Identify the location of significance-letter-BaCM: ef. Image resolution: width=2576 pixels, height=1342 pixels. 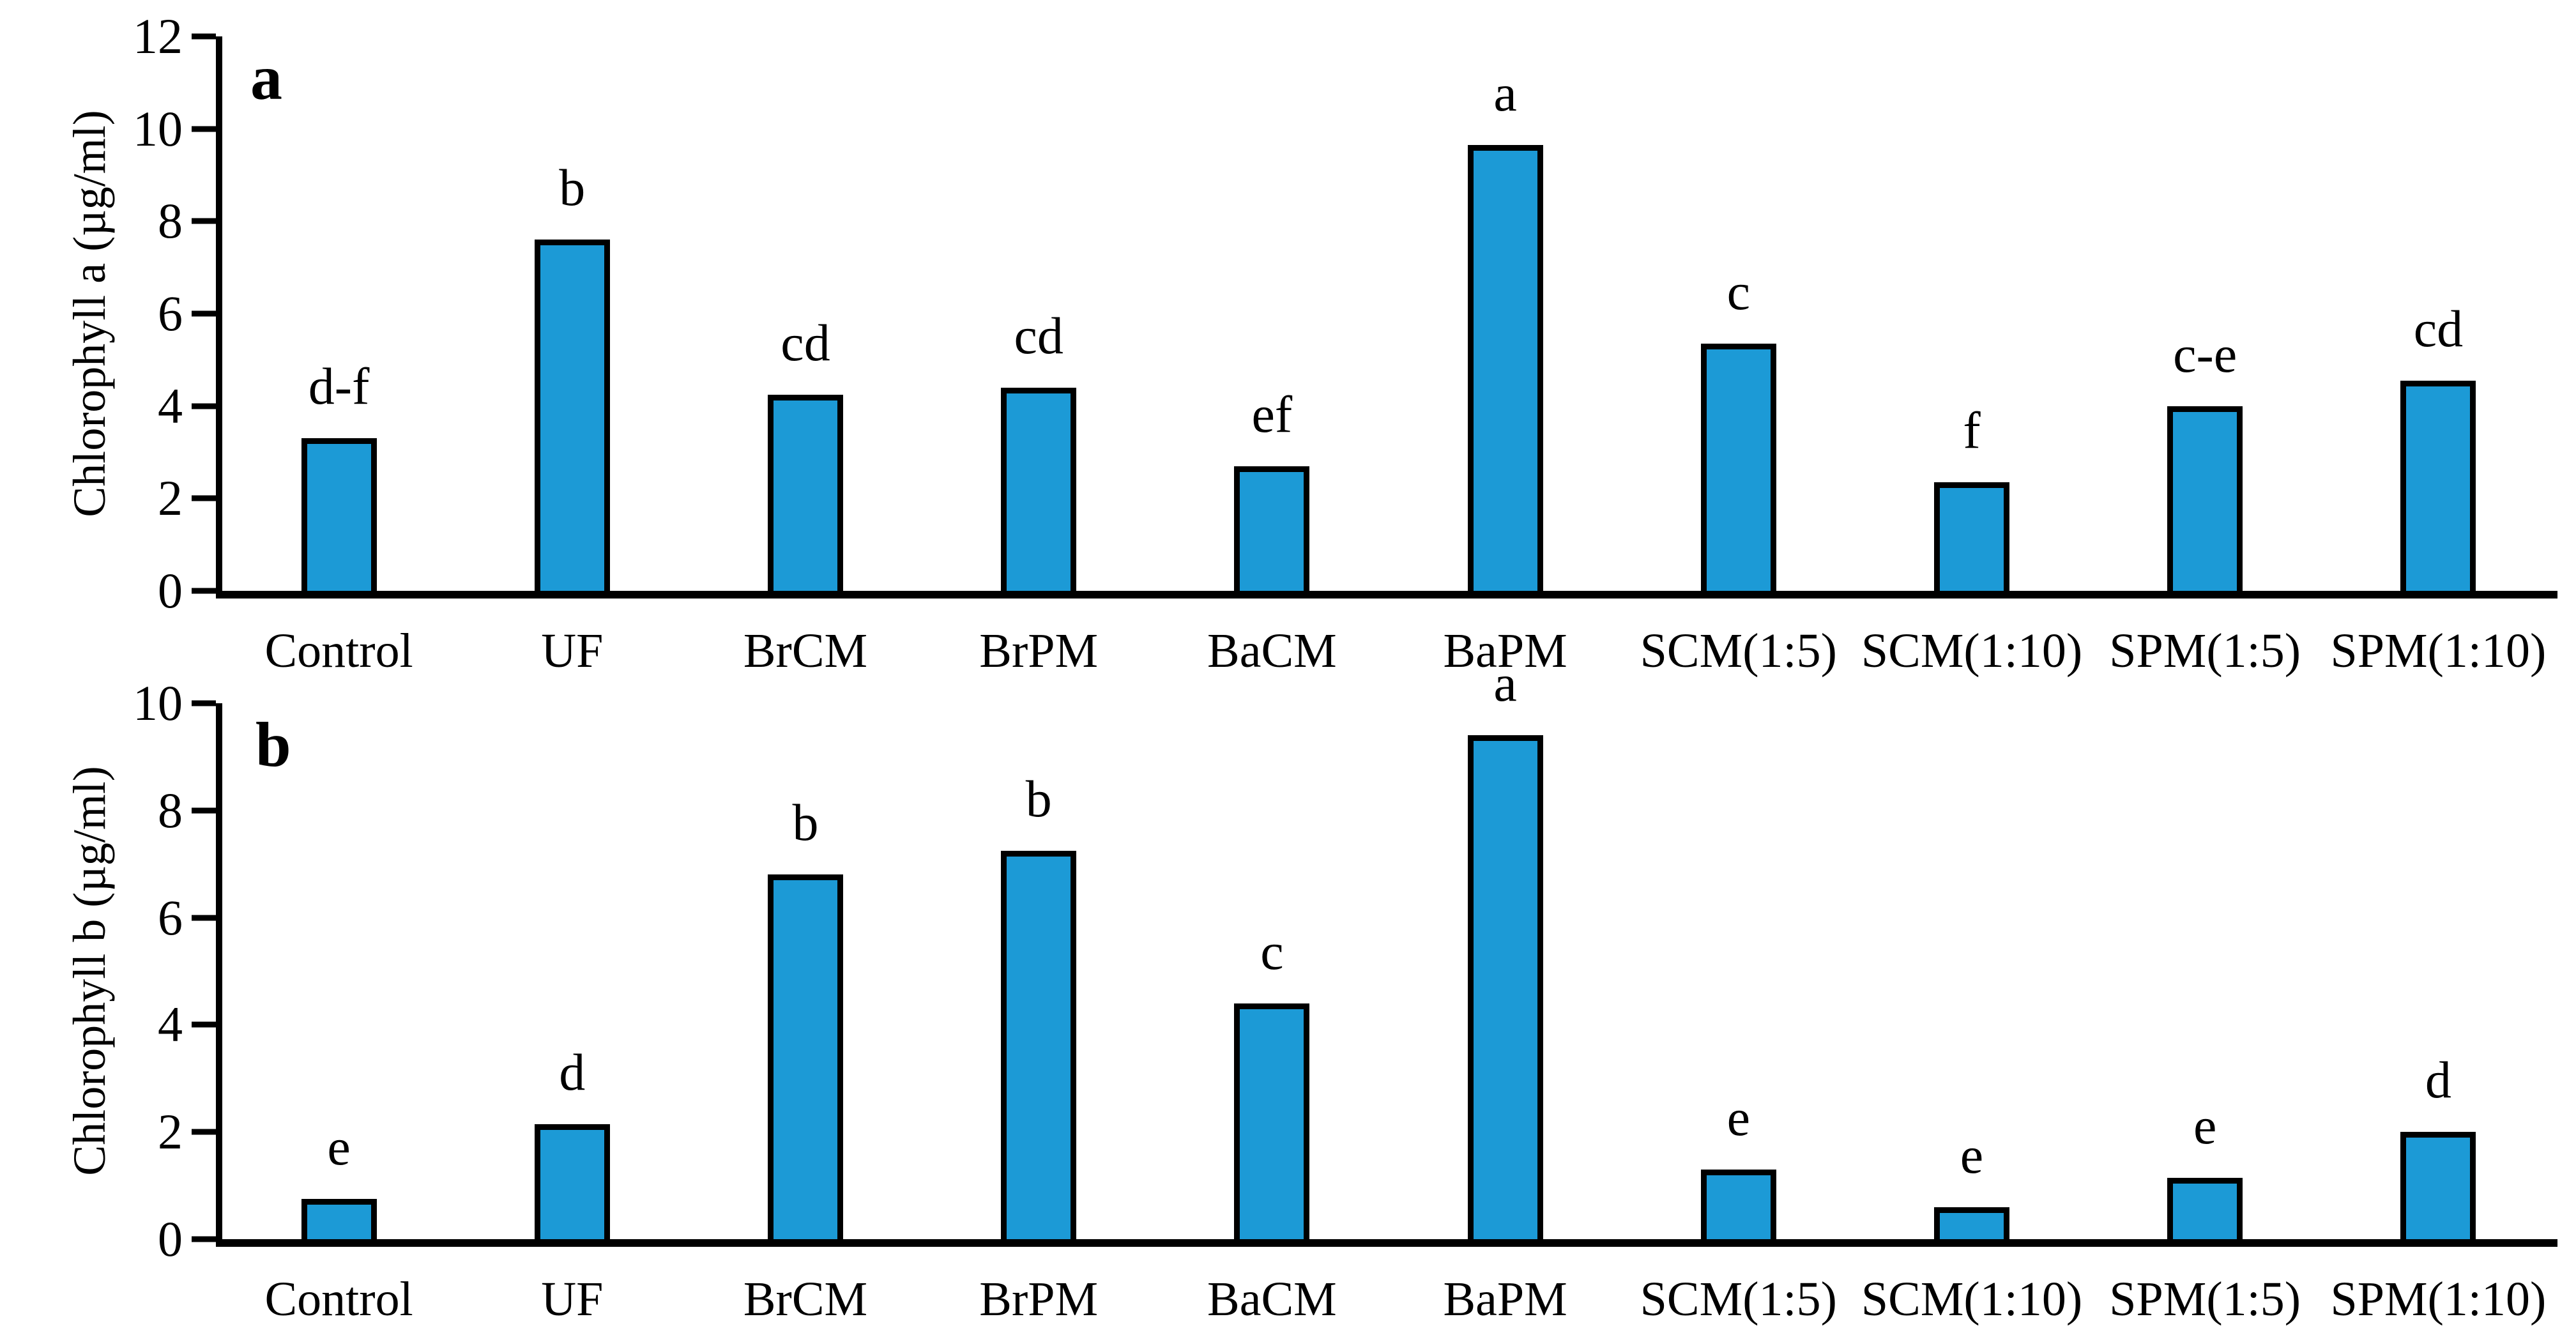
(1272, 414).